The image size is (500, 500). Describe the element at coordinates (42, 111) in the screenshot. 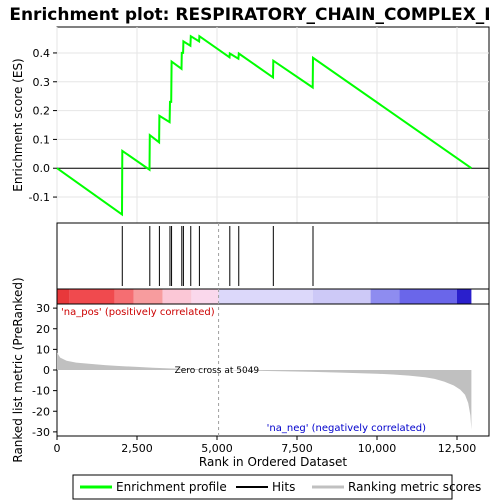

I see `es-y-tick-label: 0.2` at that location.